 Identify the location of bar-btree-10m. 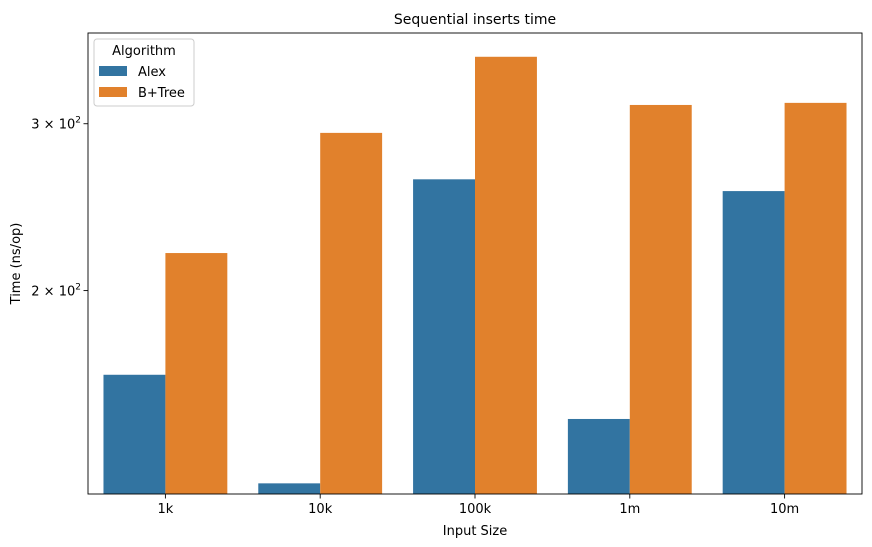
(815, 298).